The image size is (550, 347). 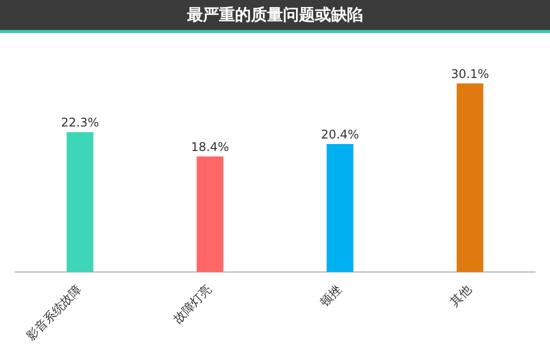 What do you see at coordinates (460, 296) in the screenshot?
I see `x-tick-label: 其他` at bounding box center [460, 296].